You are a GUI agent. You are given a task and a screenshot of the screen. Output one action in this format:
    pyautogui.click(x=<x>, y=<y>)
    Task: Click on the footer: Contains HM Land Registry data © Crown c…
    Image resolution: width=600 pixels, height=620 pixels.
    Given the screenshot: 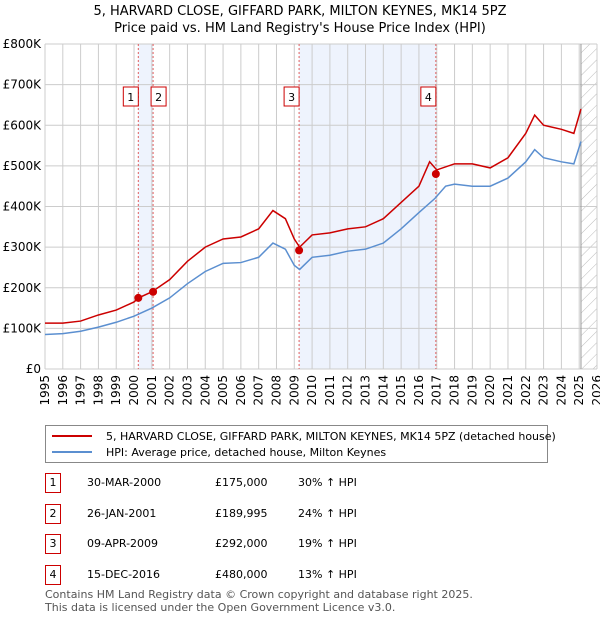 What is the action you would take?
    pyautogui.click(x=320, y=601)
    